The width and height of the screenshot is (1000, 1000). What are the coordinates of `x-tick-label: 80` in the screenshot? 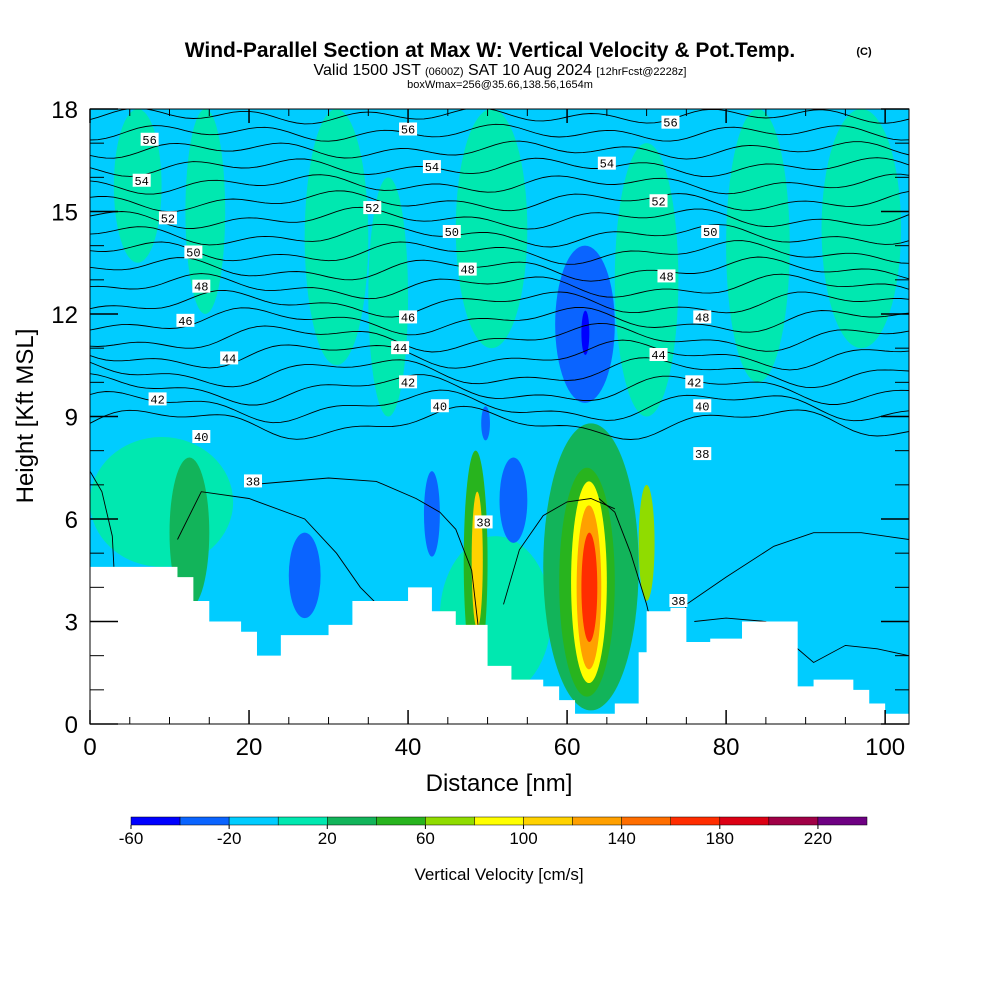 It's located at (726, 747).